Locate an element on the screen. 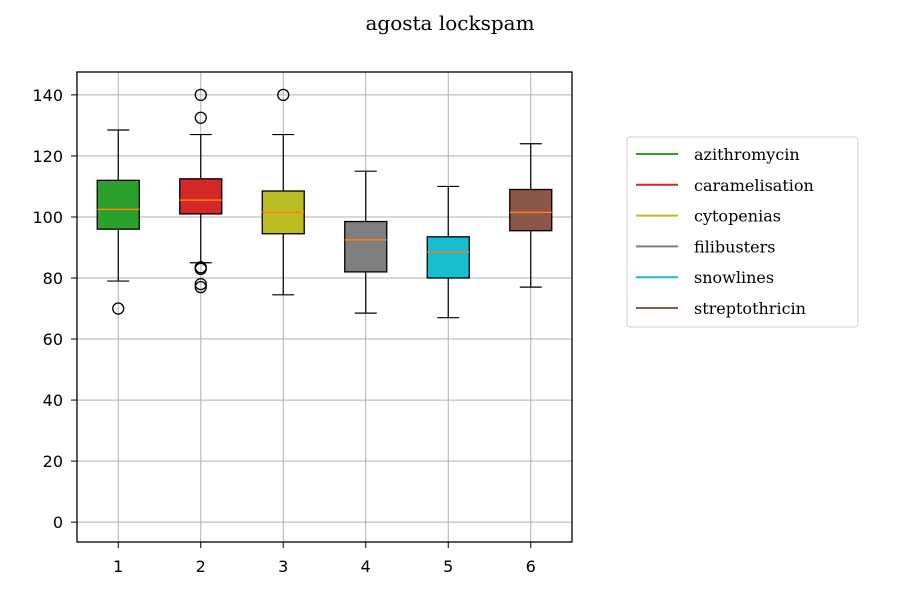  x-tick-label: 1 is located at coordinates (118, 566).